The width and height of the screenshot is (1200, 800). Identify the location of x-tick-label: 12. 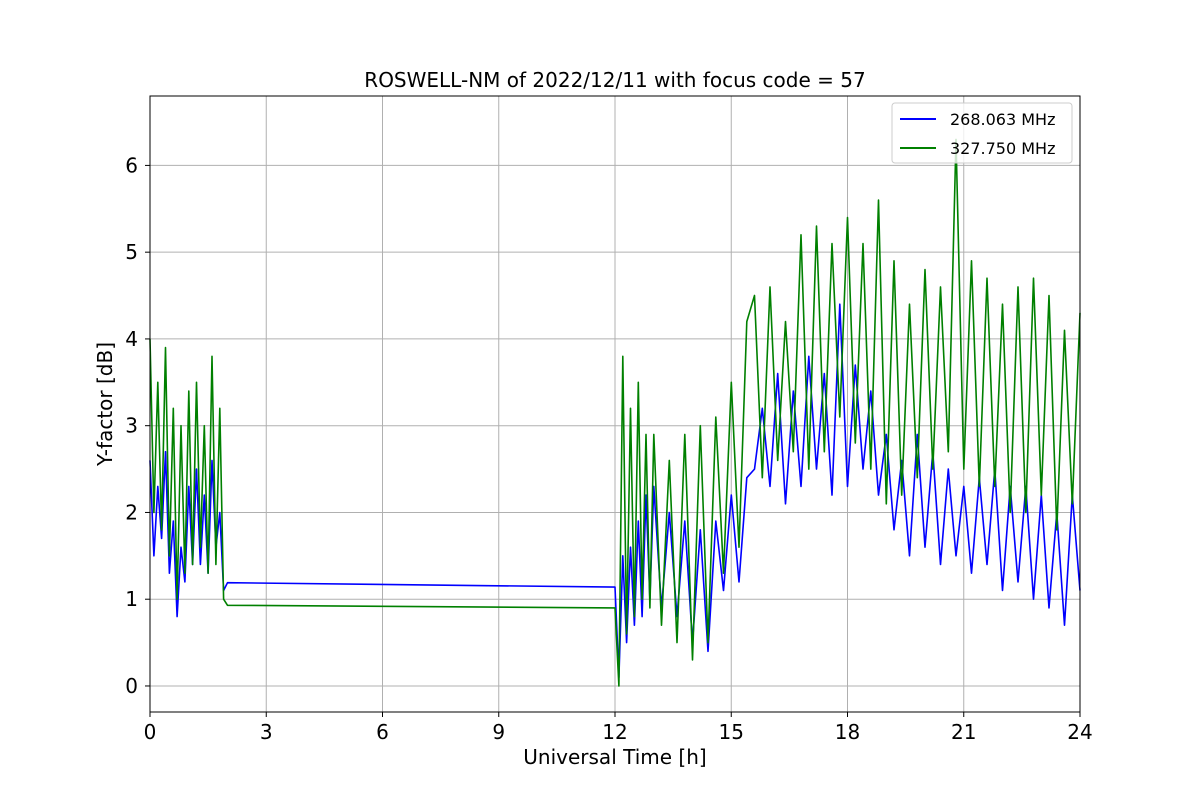
(614, 732).